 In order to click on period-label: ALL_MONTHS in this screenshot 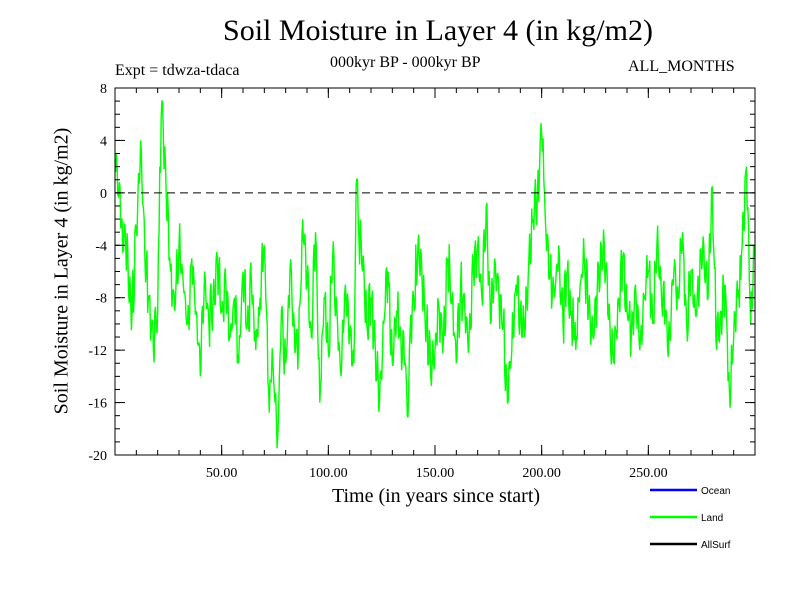, I will do `click(681, 66)`.